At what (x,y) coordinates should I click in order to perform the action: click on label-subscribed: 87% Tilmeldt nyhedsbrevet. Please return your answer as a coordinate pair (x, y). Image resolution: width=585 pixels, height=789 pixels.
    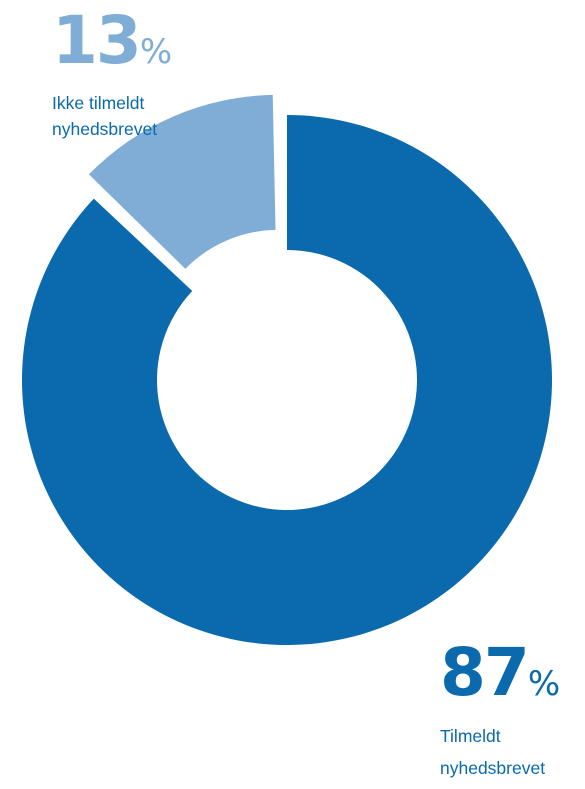
    Looking at the image, I should click on (500, 712).